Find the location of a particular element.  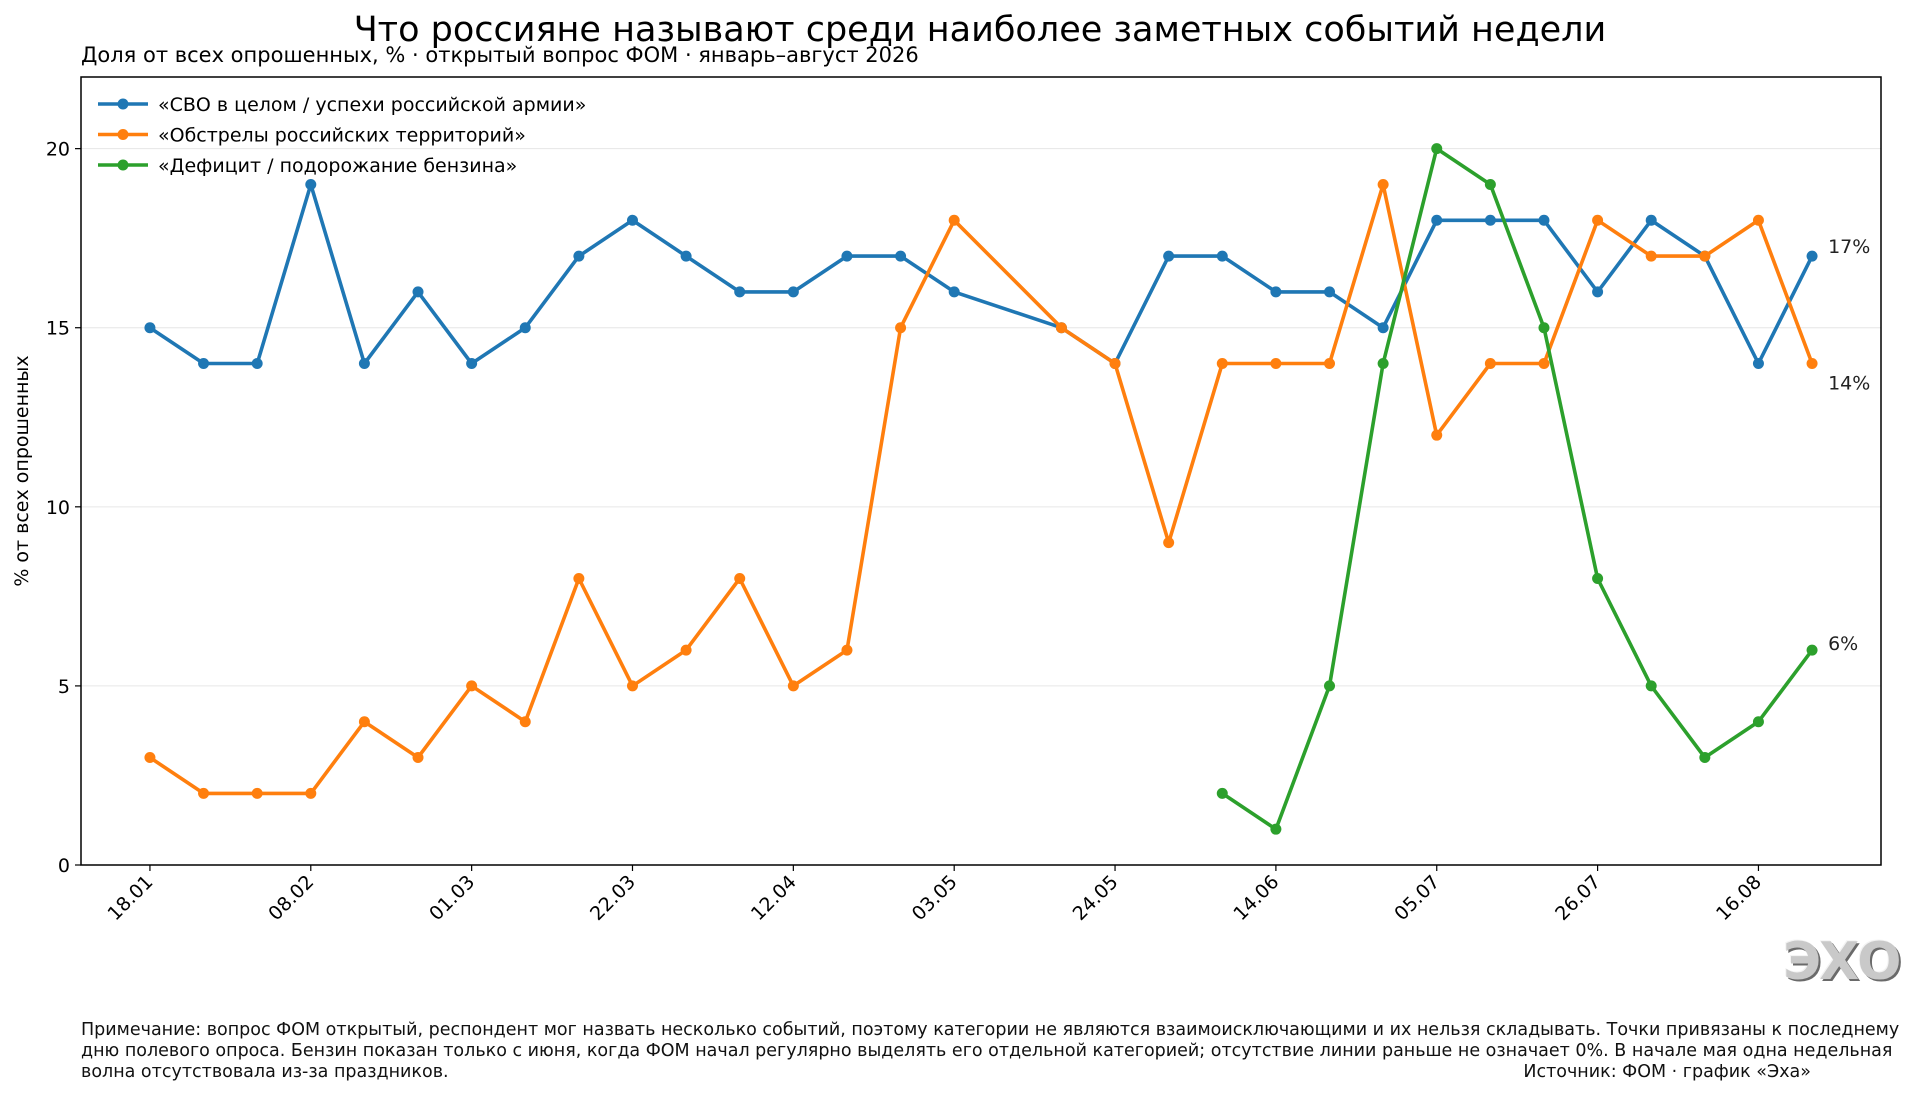

x-tick-label: 12.04 is located at coordinates (774, 898).